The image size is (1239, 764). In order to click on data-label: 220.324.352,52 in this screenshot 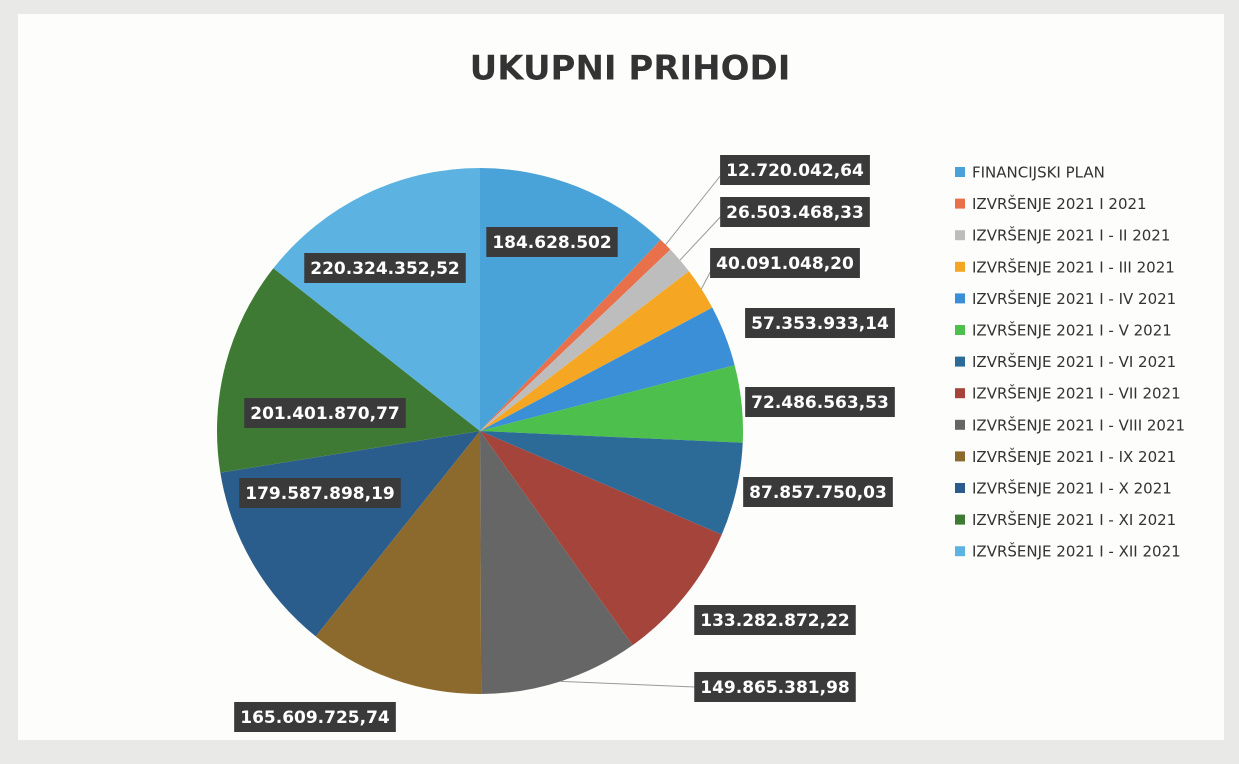, I will do `click(385, 269)`.